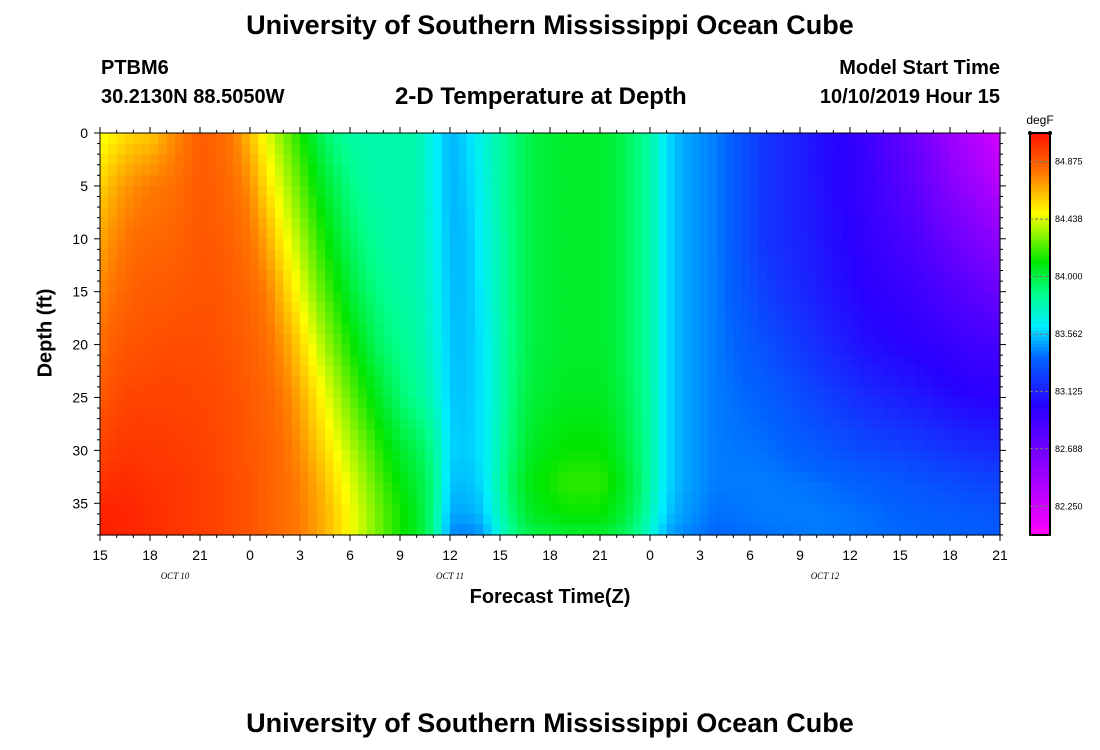 The image size is (1100, 750). I want to click on y-tick-label: 30, so click(80, 450).